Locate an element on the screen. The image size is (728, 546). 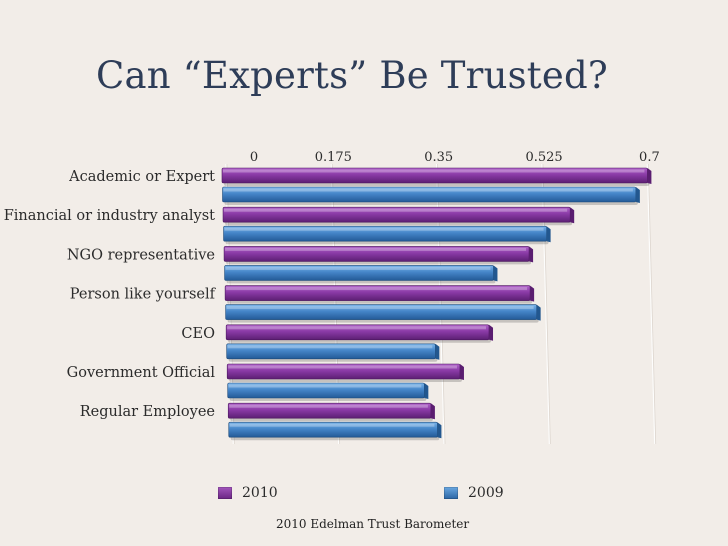
legend-label-2010: 2010 is located at coordinates (260, 493).